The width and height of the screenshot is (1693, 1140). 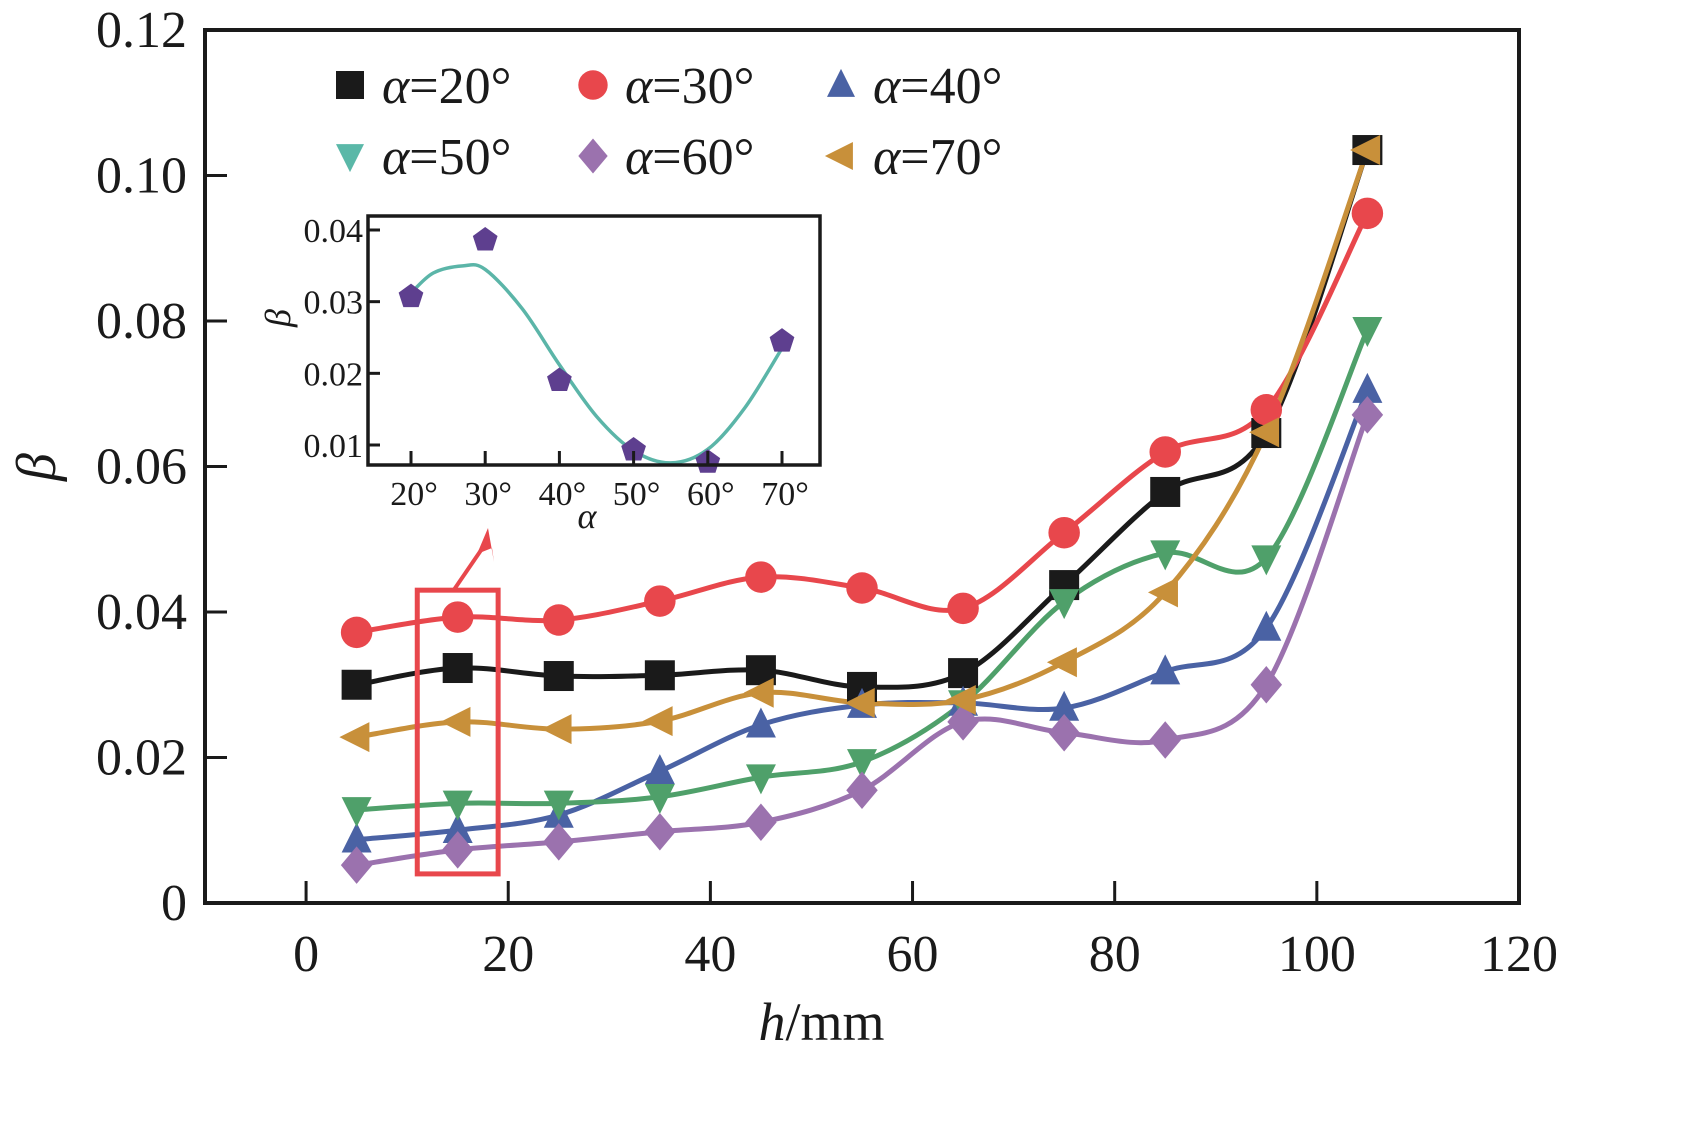 What do you see at coordinates (37, 467) in the screenshot?
I see `y-axis-label: β` at bounding box center [37, 467].